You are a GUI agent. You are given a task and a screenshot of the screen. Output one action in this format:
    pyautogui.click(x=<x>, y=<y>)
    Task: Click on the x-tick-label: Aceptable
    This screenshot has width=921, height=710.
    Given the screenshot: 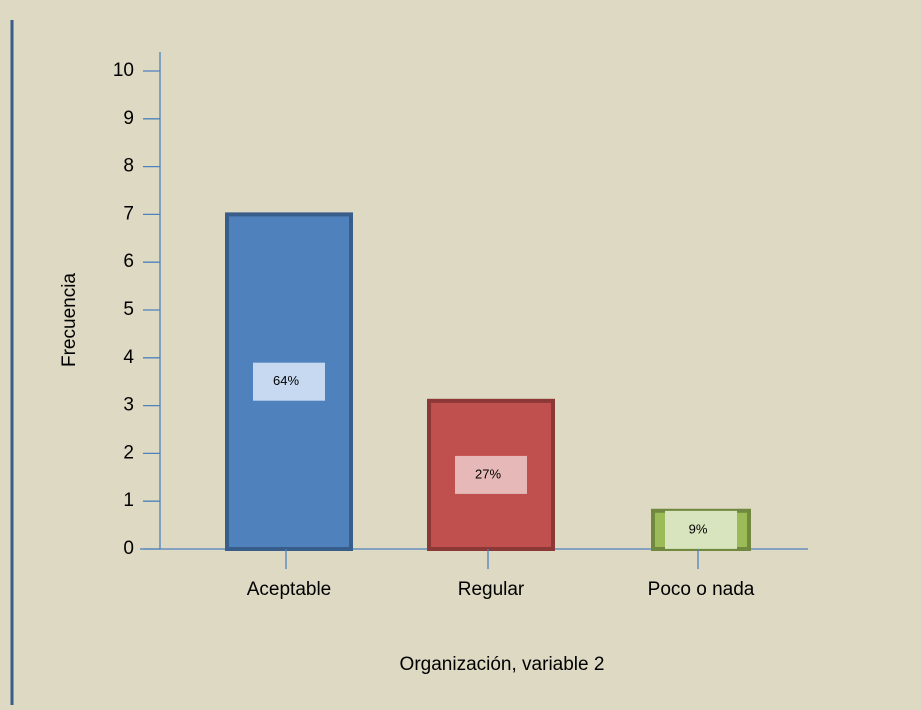 What is the action you would take?
    pyautogui.click(x=289, y=589)
    